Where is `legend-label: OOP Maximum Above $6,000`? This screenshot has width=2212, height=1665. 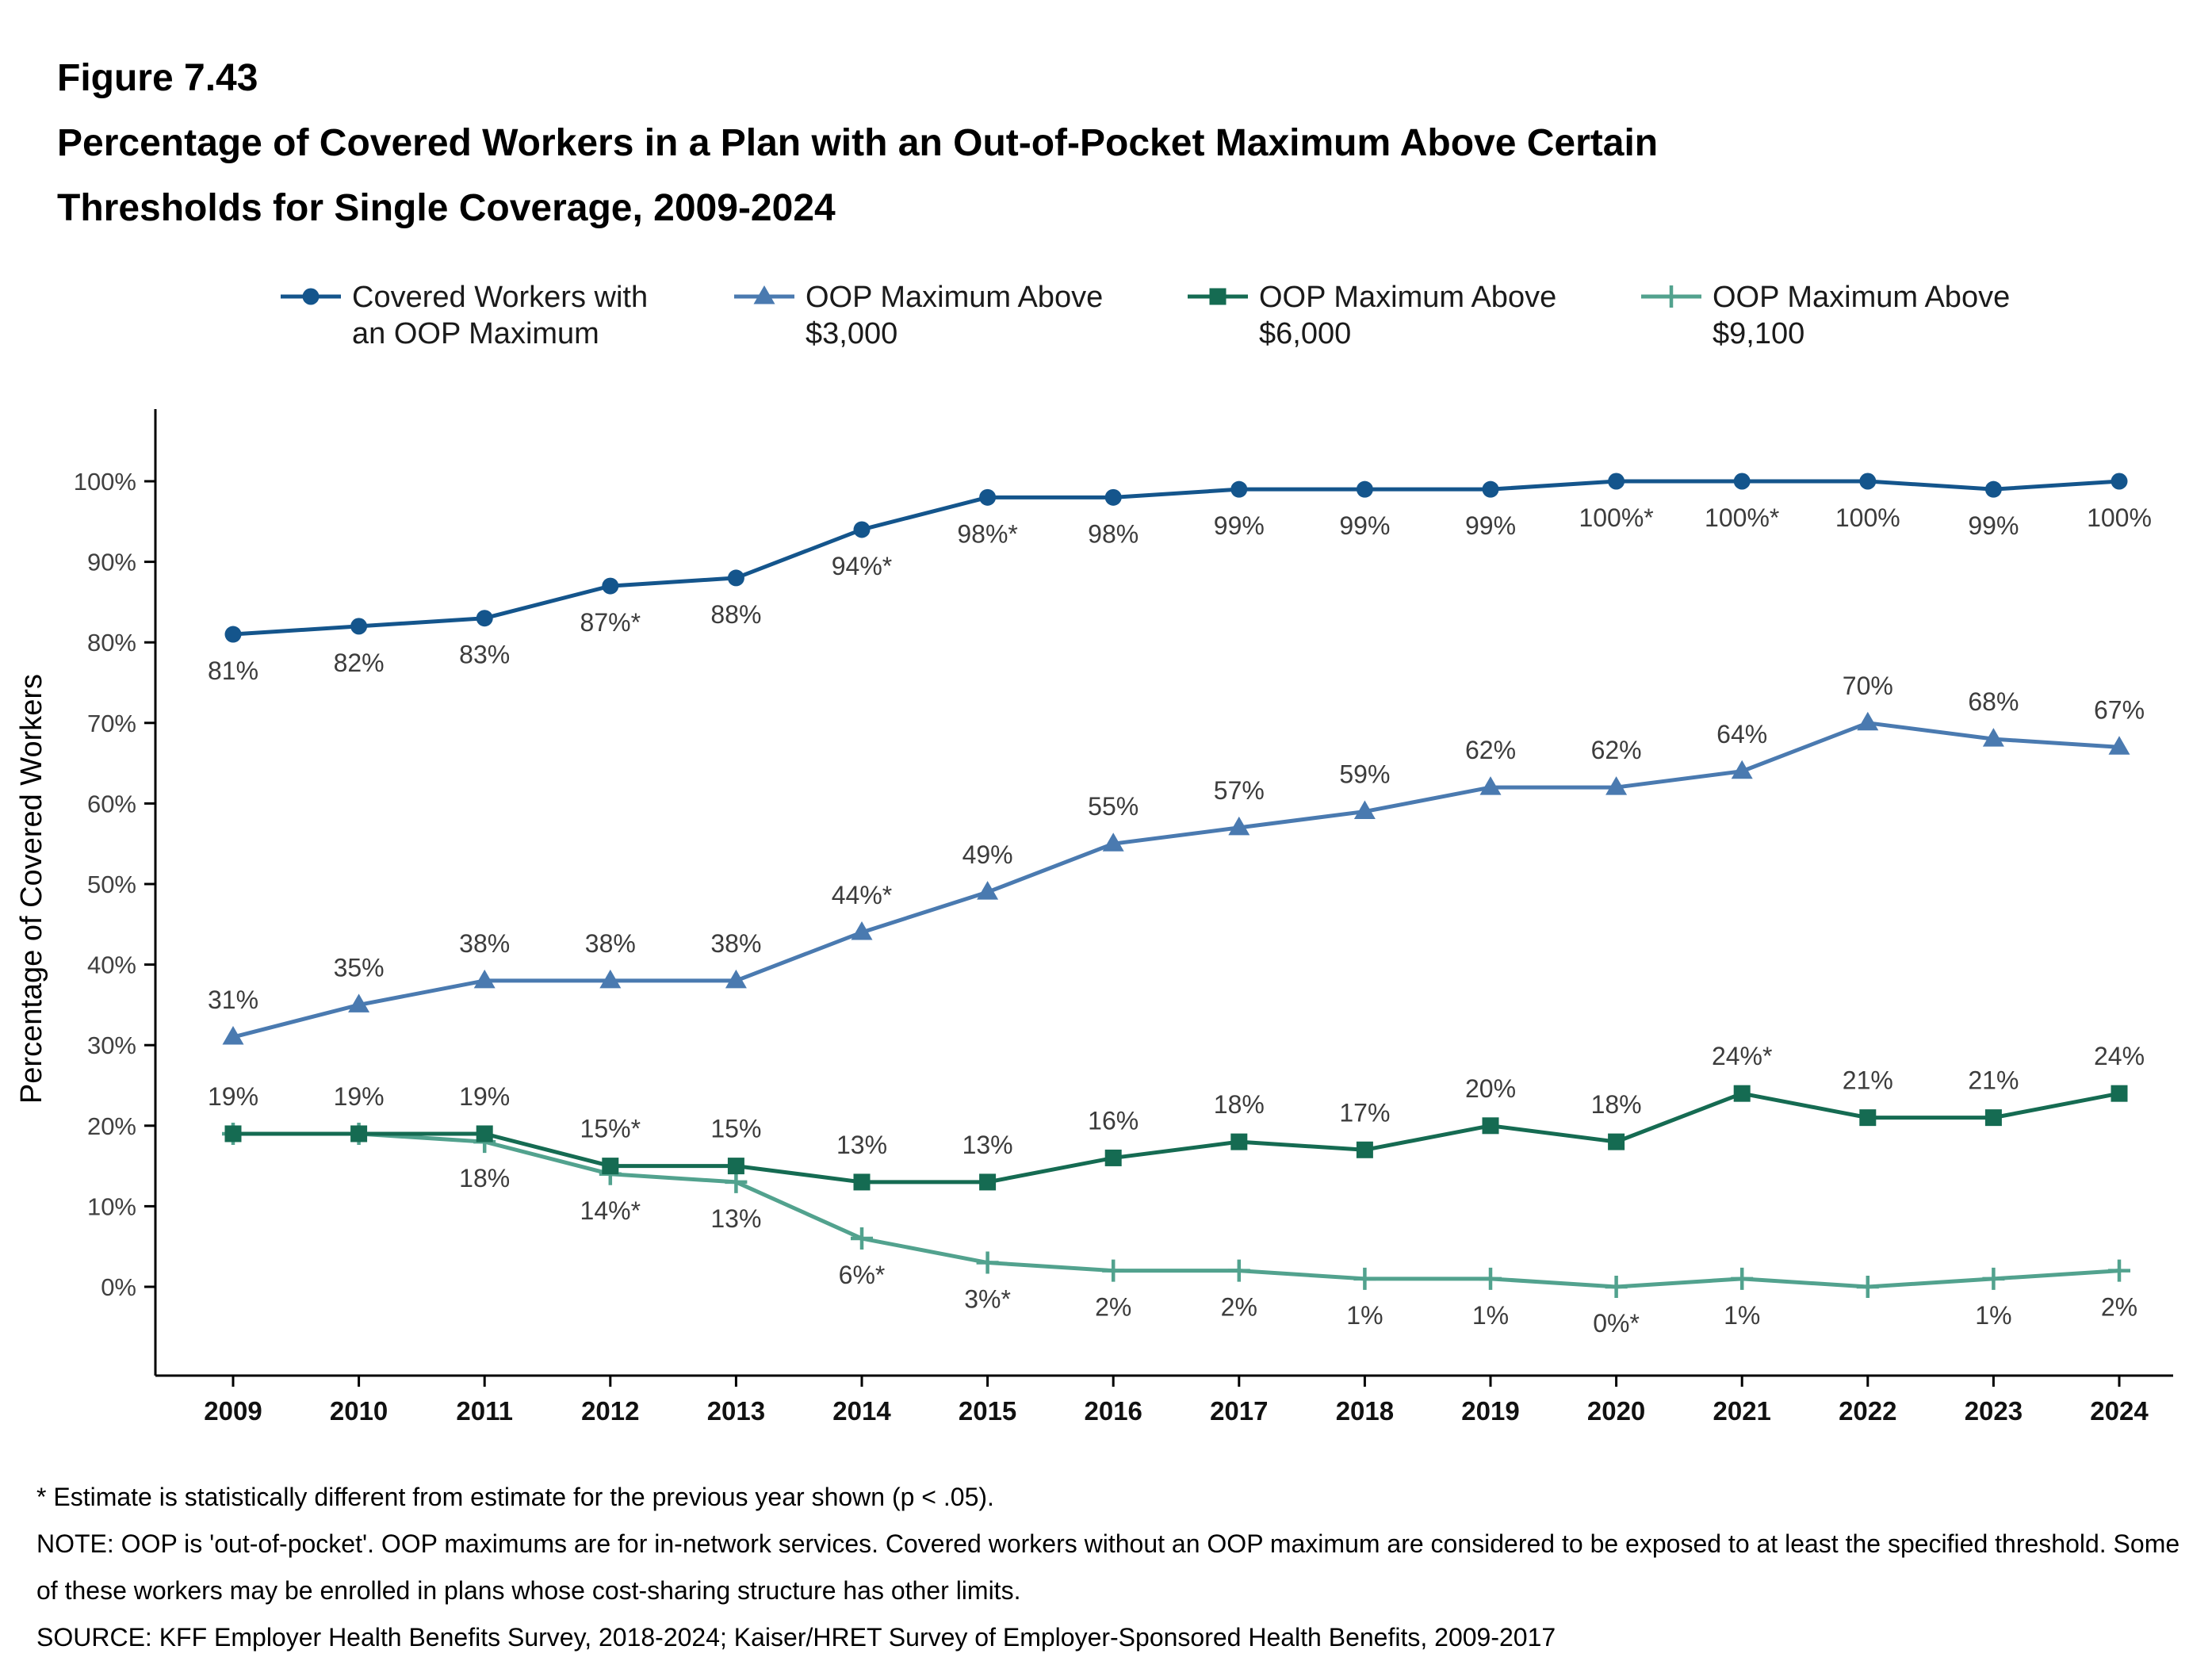
legend-label: OOP Maximum Above $6,000 is located at coordinates (1408, 315).